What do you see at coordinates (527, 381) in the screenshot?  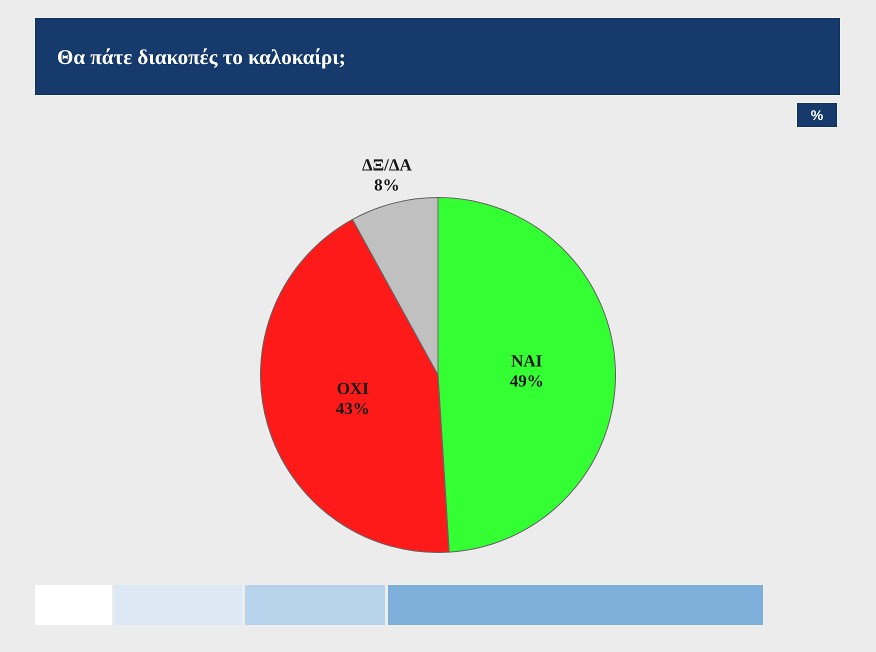 I see `data-label: 49%` at bounding box center [527, 381].